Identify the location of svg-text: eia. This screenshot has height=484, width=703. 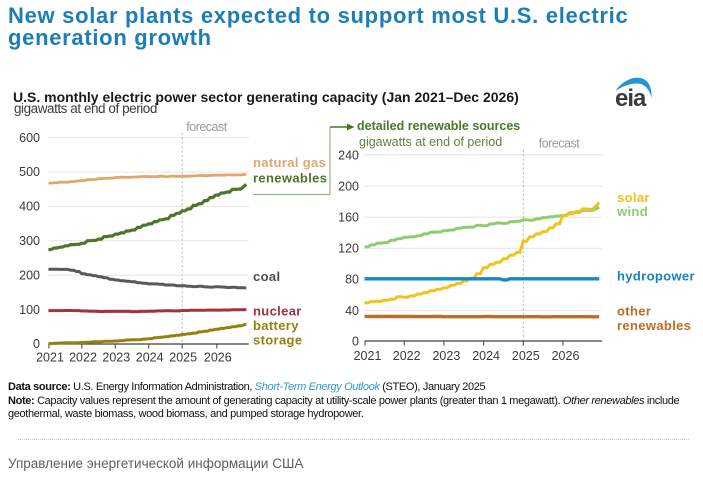
(631, 98).